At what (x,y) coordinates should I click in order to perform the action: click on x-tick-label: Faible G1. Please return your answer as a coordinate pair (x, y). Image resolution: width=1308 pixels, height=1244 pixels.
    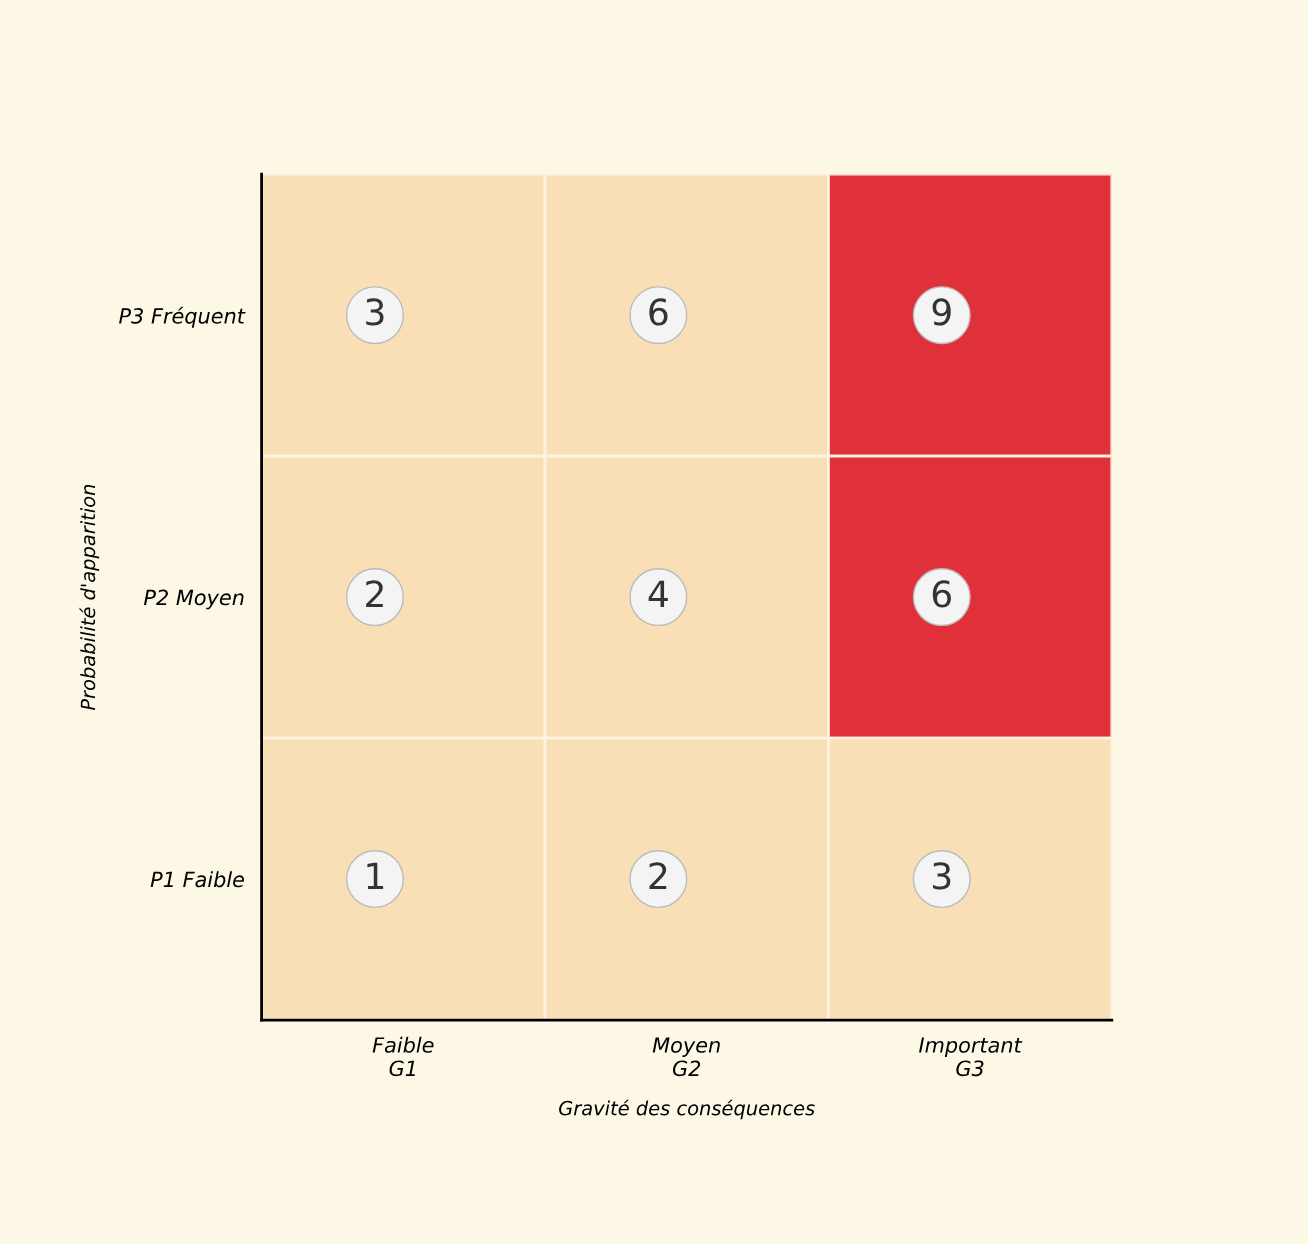
    Looking at the image, I should click on (403, 1056).